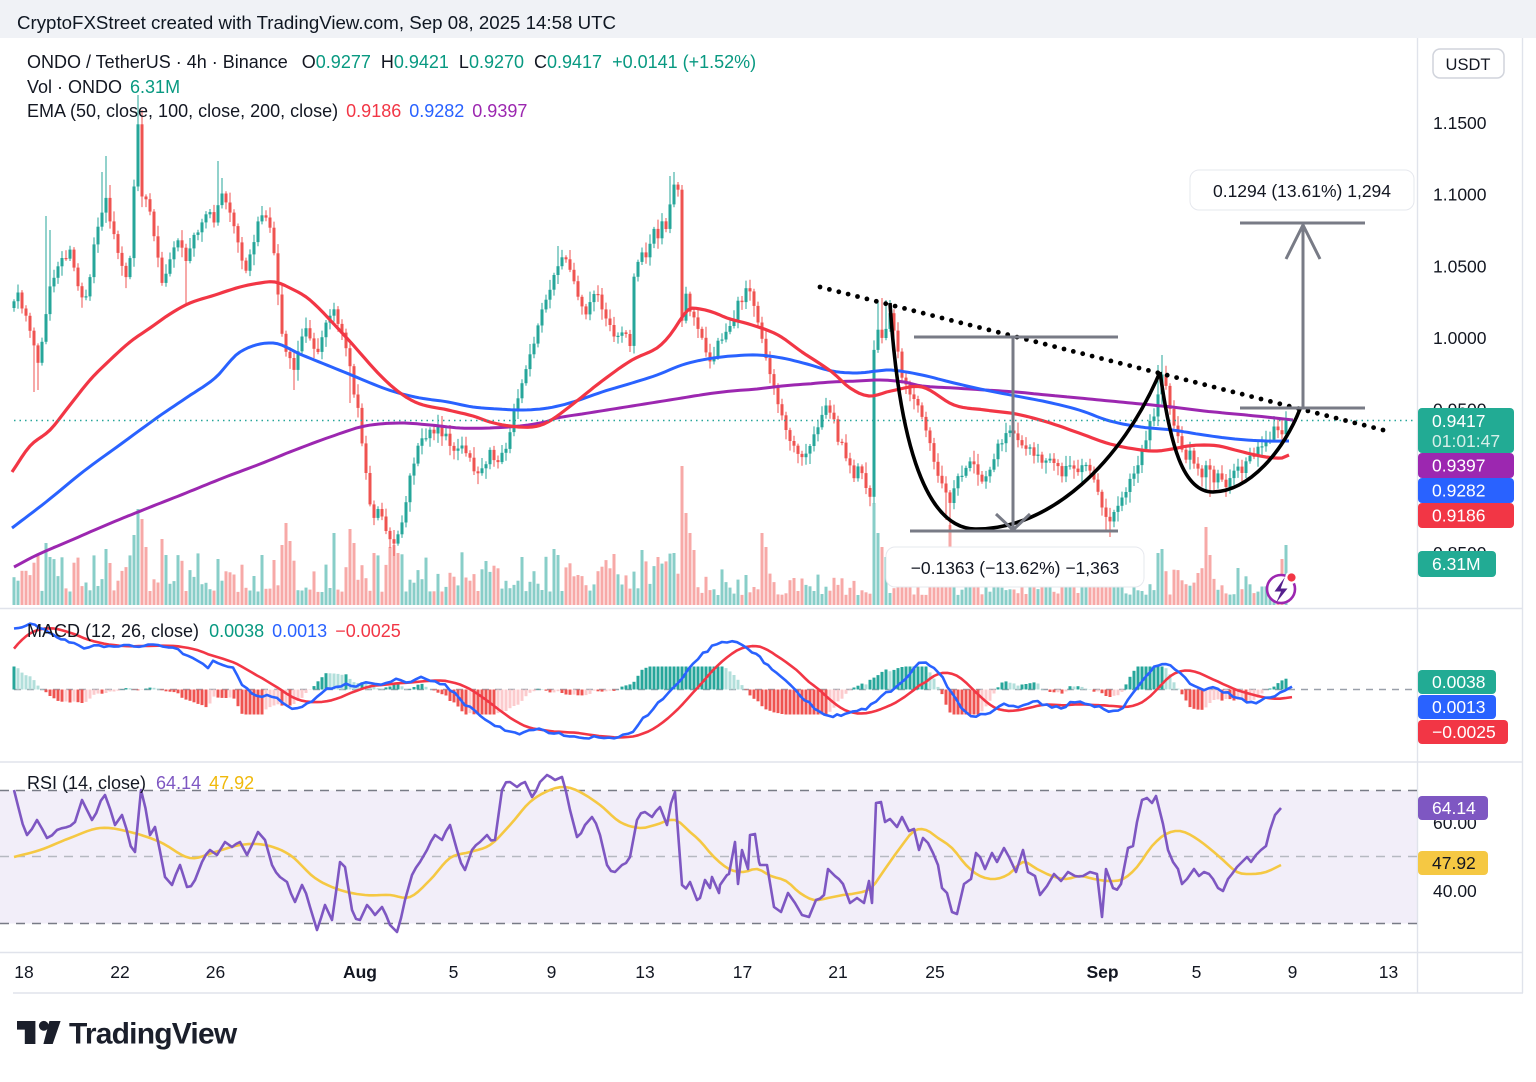  I want to click on svg-text: 0.1294 (13.61%) 1,294, so click(1302, 191).